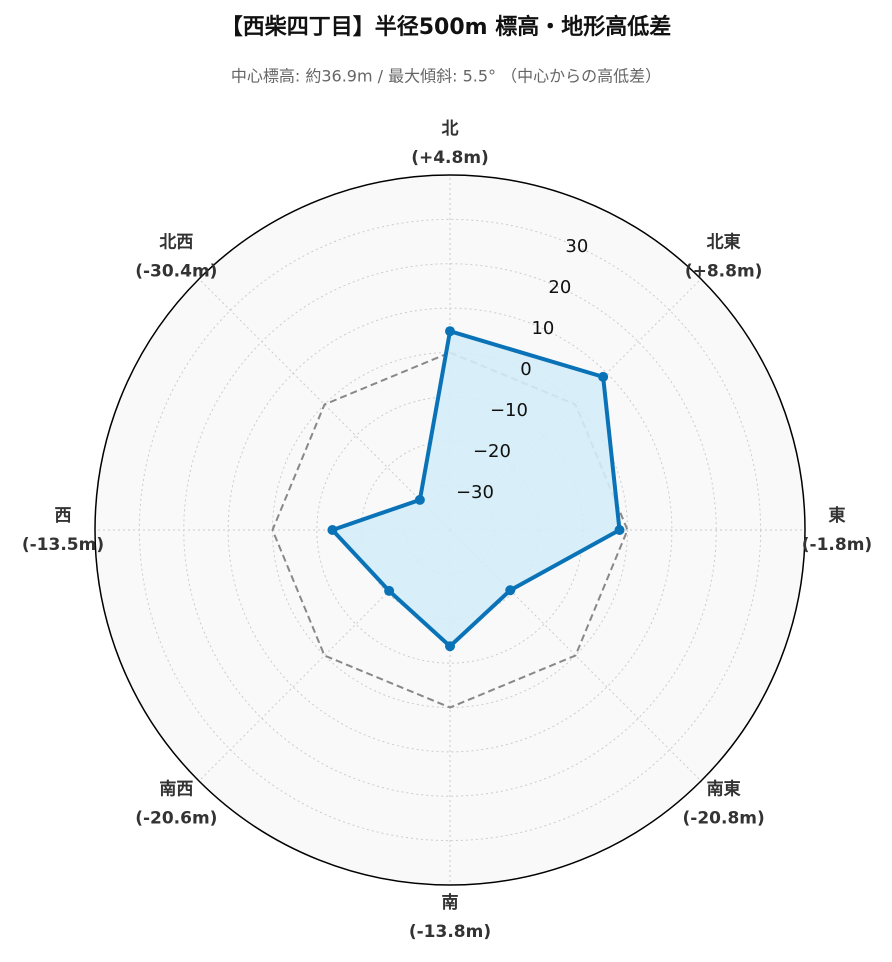  Describe the element at coordinates (176, 789) in the screenshot. I see `category-label: 南西` at that location.